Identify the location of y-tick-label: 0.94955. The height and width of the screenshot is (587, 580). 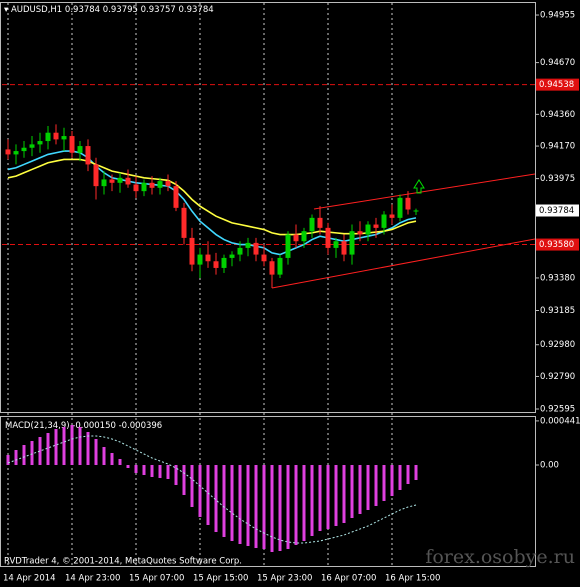
(557, 16).